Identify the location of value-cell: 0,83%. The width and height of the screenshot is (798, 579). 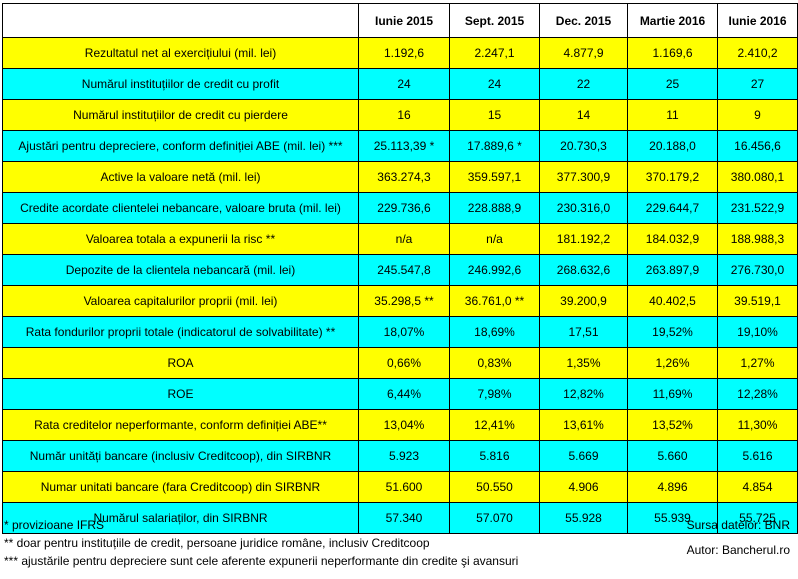
(494, 363).